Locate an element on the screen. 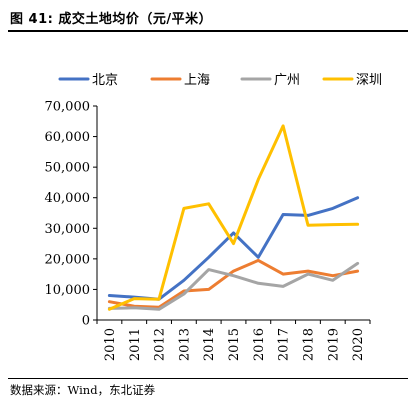 The image size is (416, 408). source-note: 数据来源：Wind，东北证券 is located at coordinates (83, 390).